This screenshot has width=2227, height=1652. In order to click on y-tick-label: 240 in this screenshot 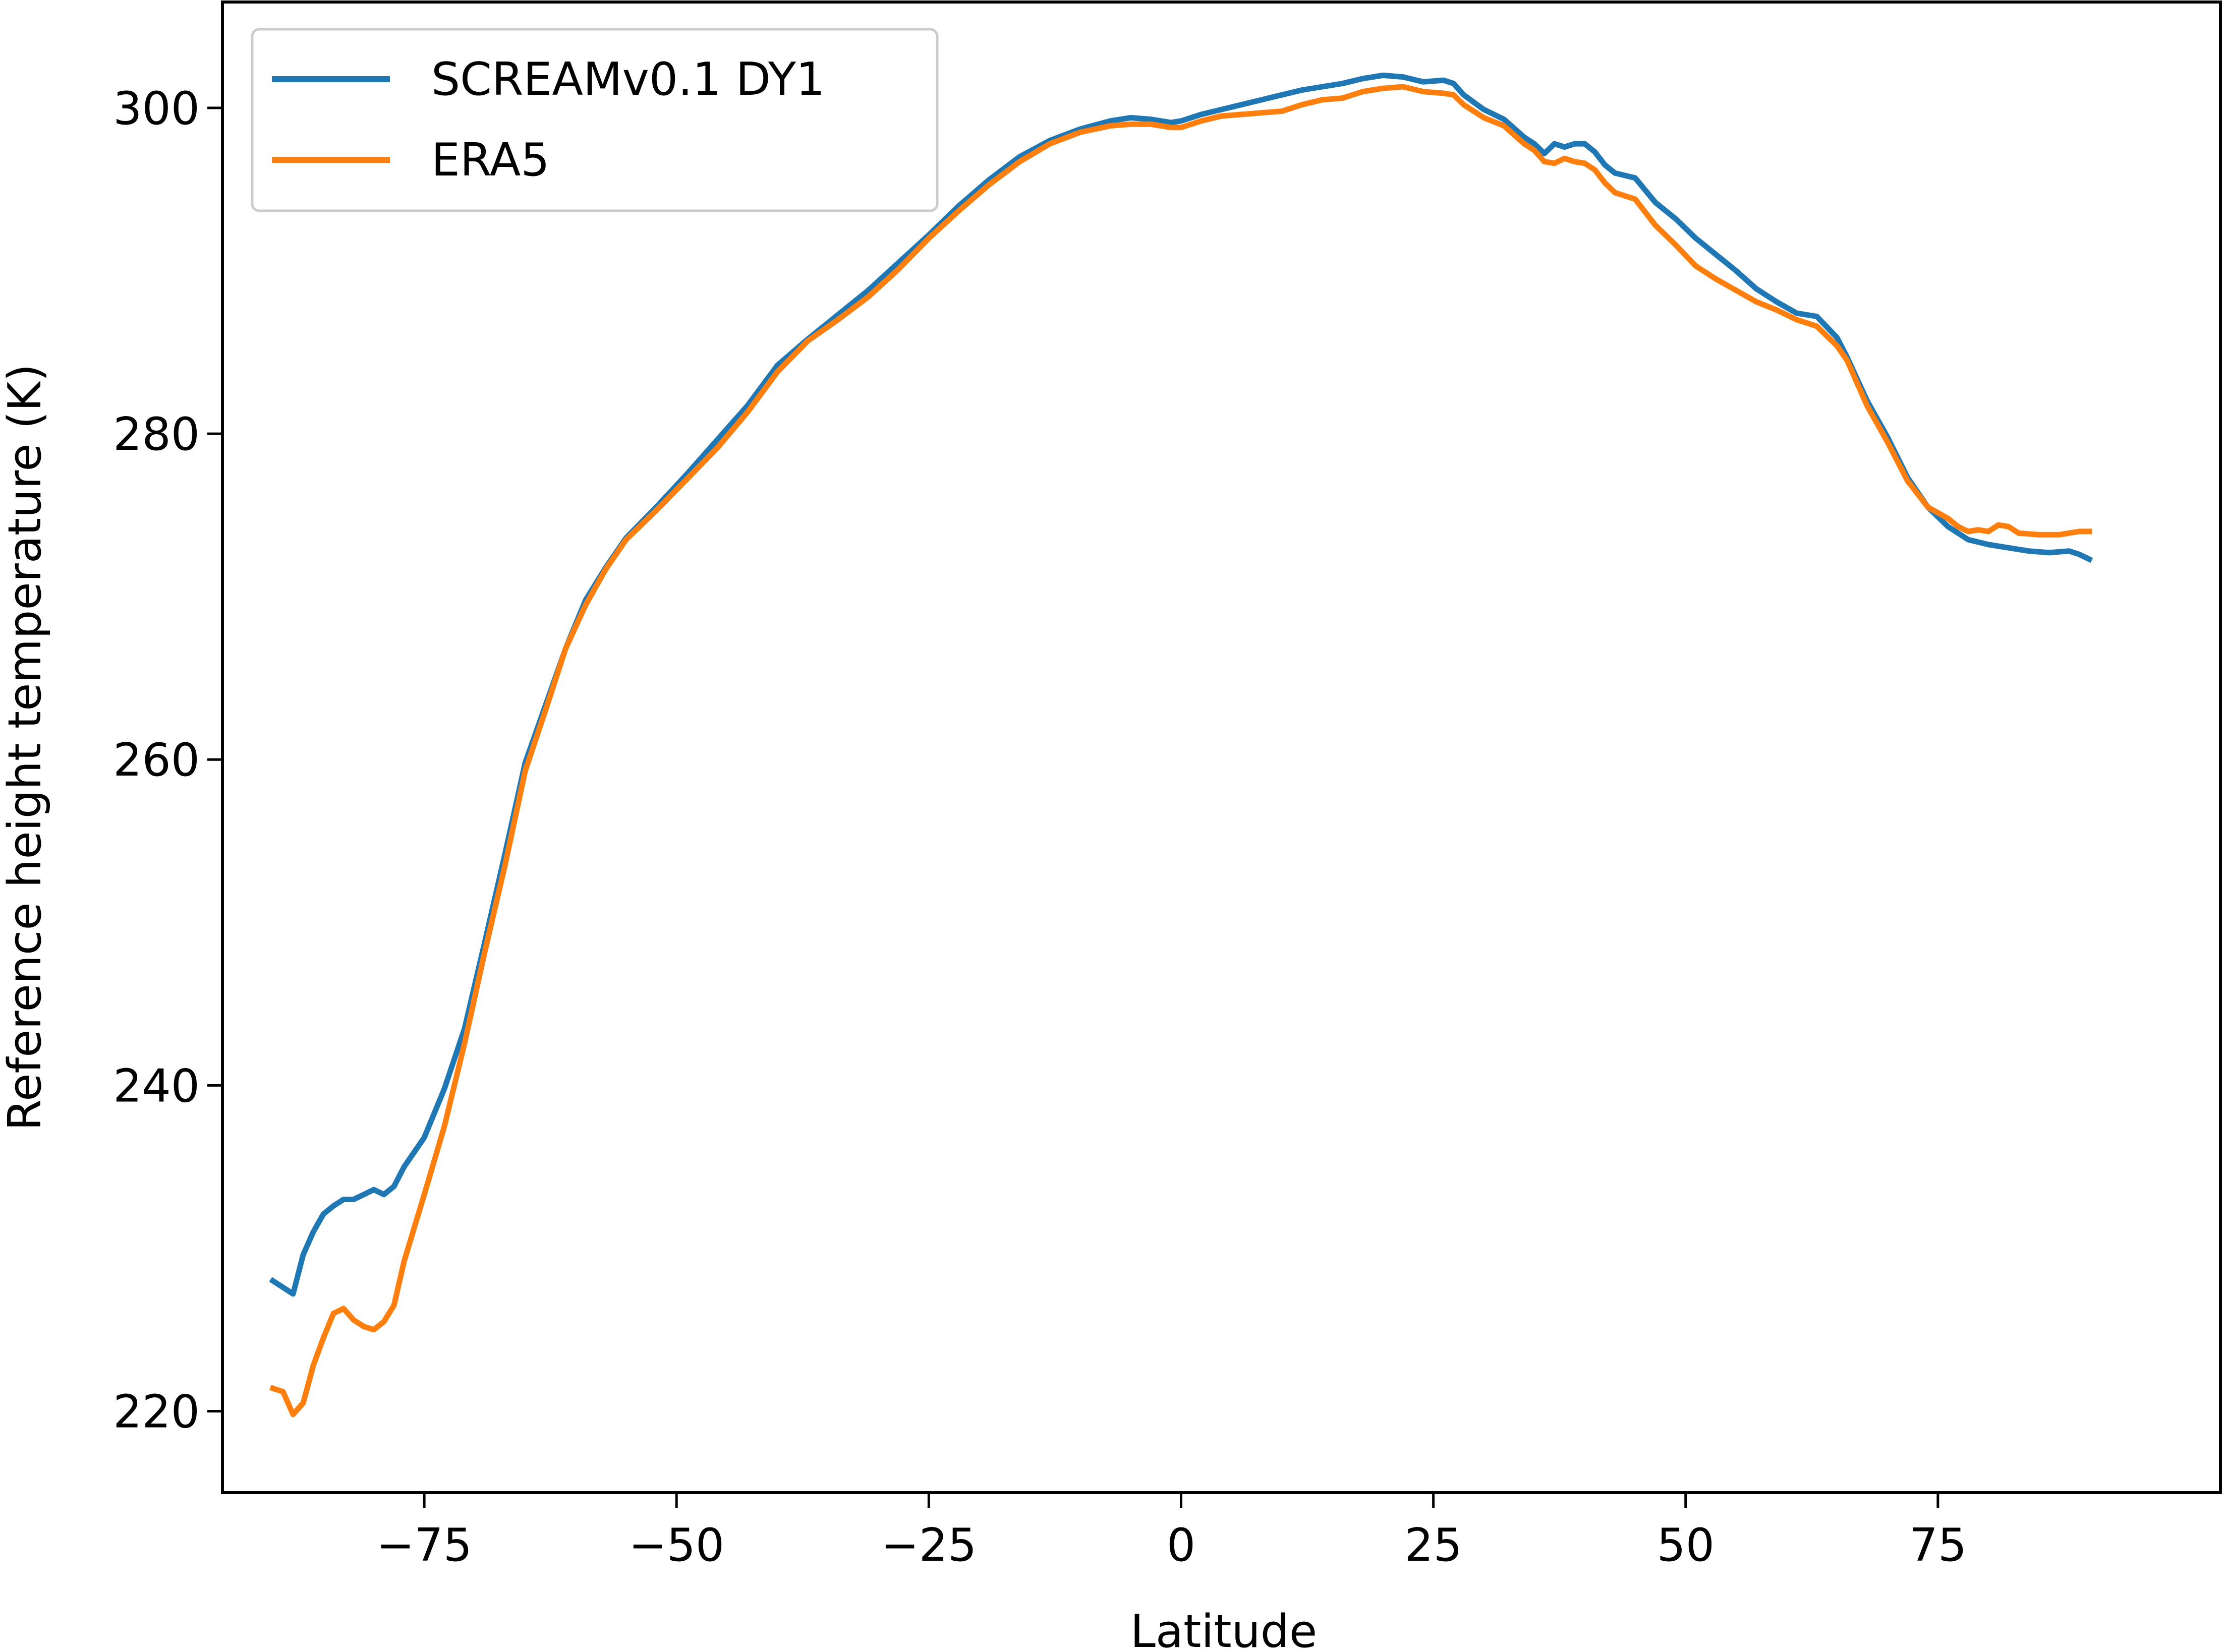, I will do `click(156, 1085)`.